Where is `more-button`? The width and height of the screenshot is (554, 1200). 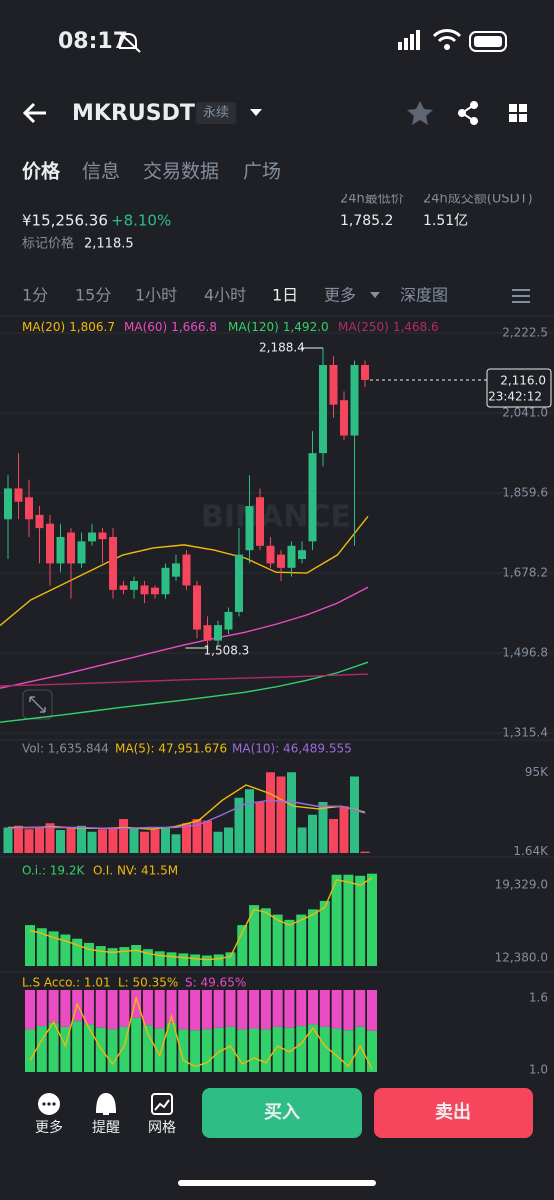
more-button is located at coordinates (49, 1104).